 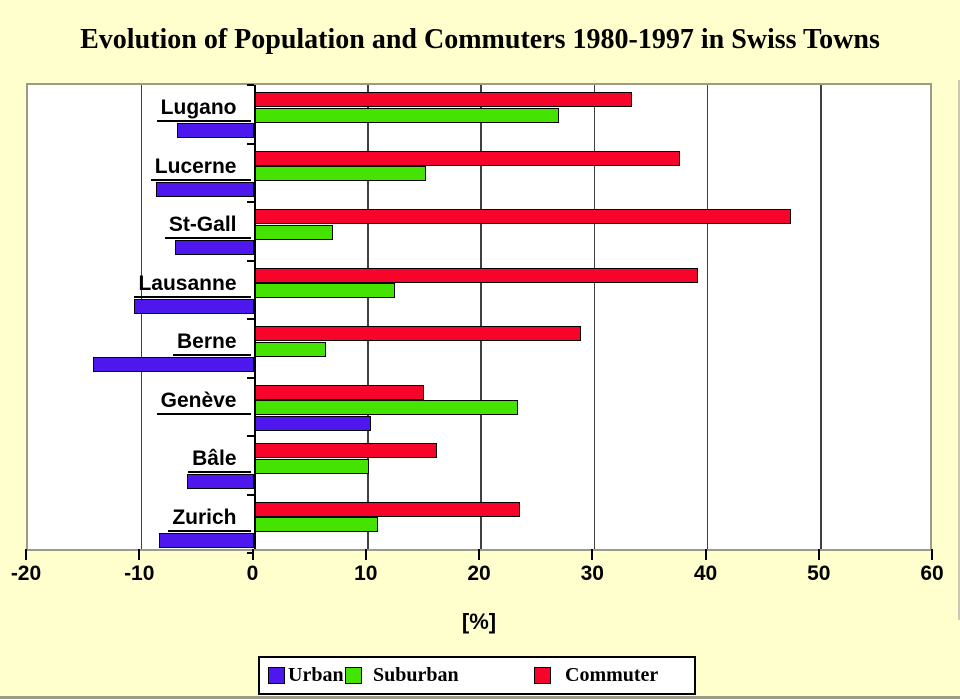 I want to click on x-tick-label-10: 10, so click(x=366, y=573).